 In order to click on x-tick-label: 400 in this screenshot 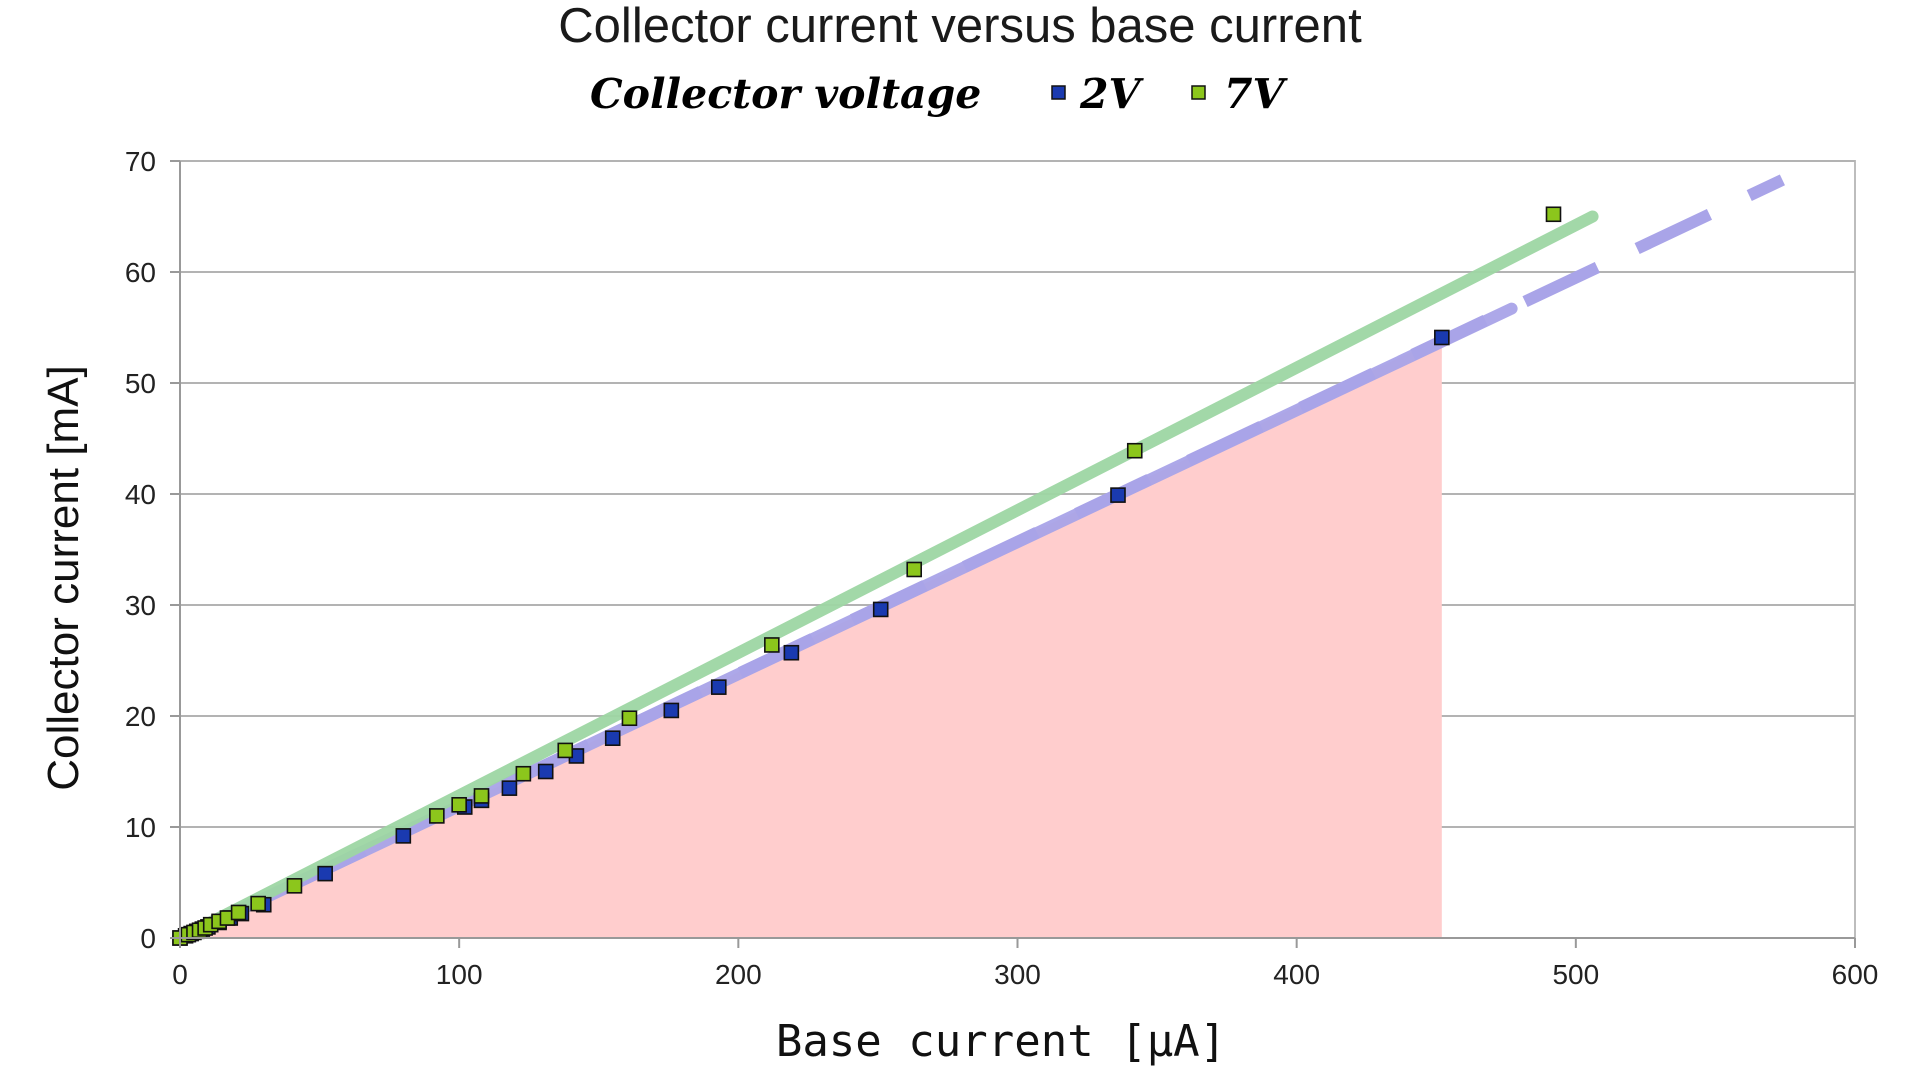, I will do `click(1296, 974)`.